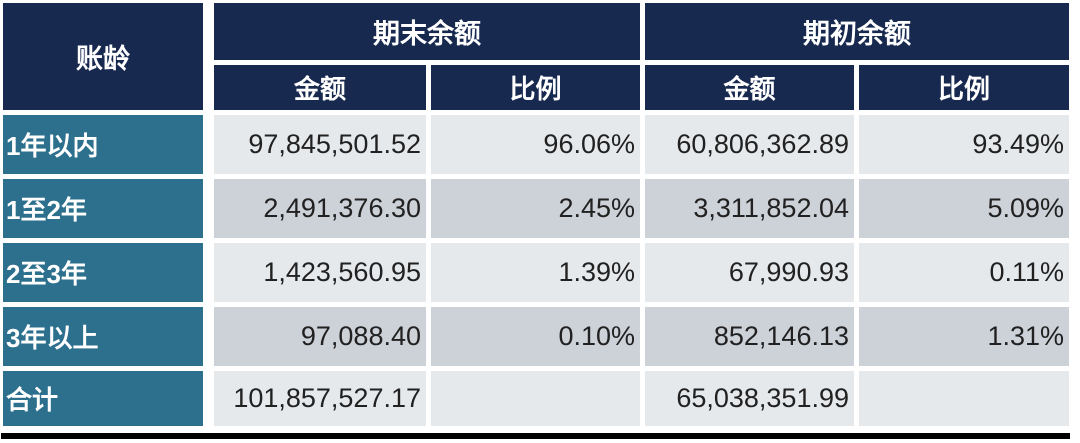 Image resolution: width=1080 pixels, height=443 pixels. I want to click on cell-beginning-ratio: 93.49%, so click(964, 144).